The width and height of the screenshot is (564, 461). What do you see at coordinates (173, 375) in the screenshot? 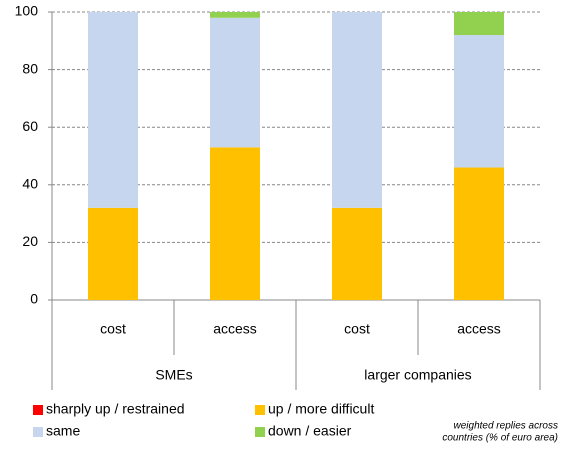
I see `group-label: SMEs` at bounding box center [173, 375].